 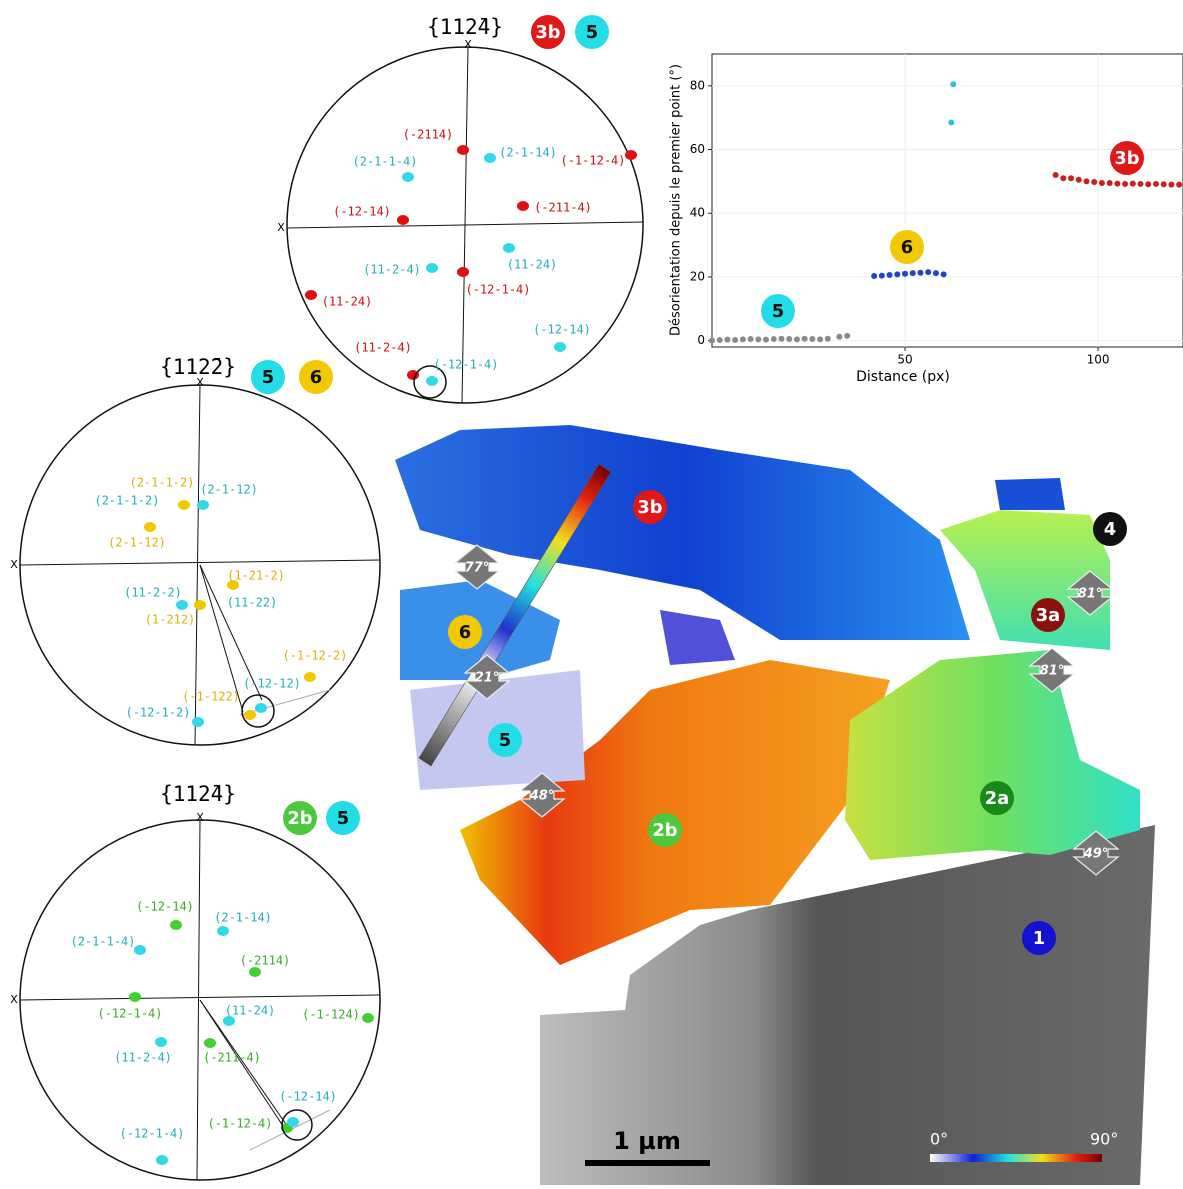 I want to click on y-tick-label: 60, so click(x=697, y=149).